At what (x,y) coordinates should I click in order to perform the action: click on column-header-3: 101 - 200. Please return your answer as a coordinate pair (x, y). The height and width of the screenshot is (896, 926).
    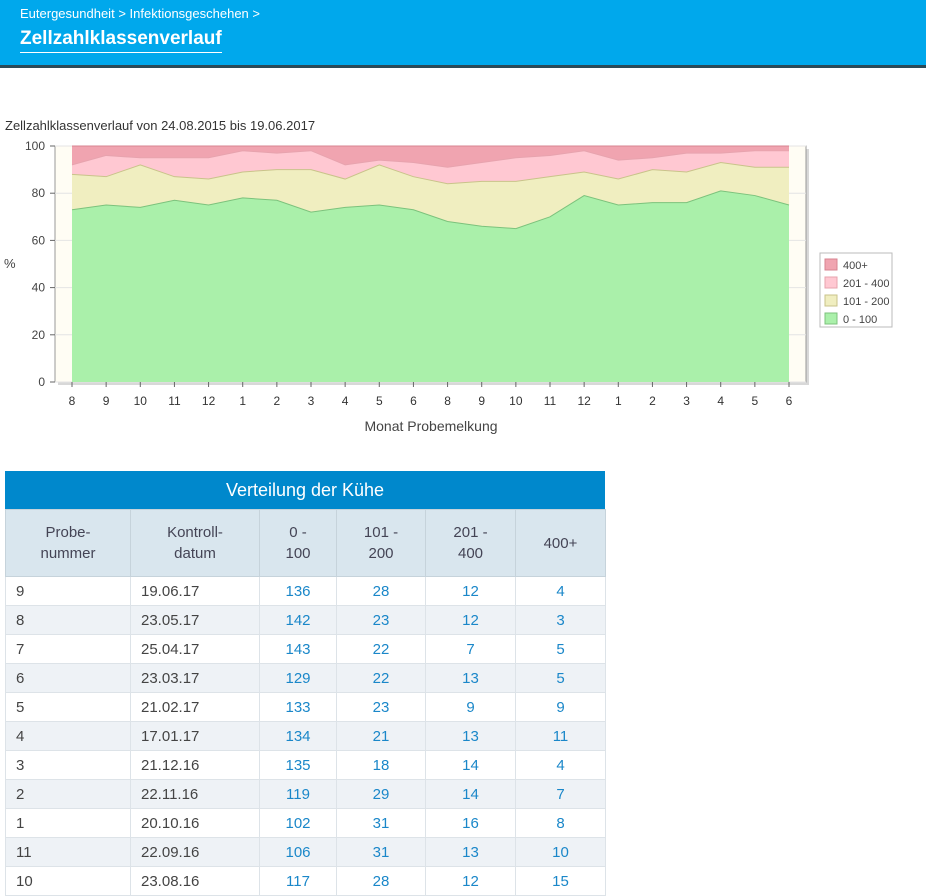
    Looking at the image, I should click on (381, 543).